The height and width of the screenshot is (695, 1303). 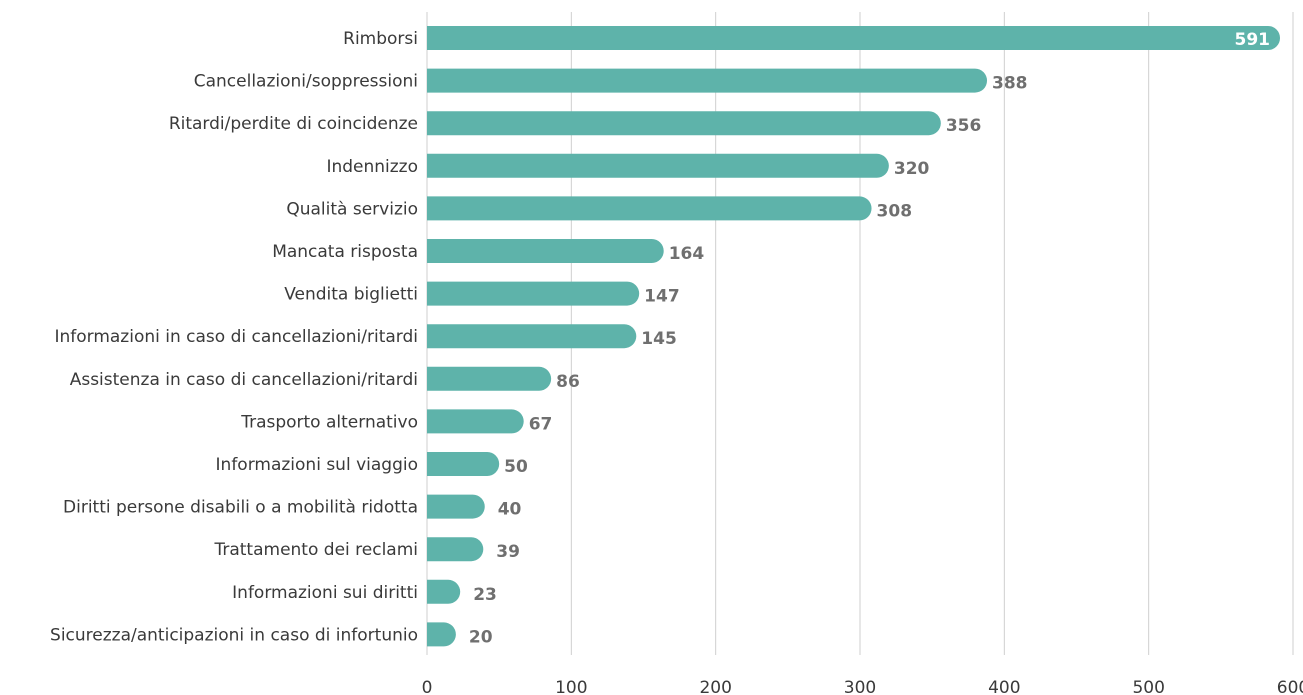 I want to click on data-label: 147, so click(x=662, y=297).